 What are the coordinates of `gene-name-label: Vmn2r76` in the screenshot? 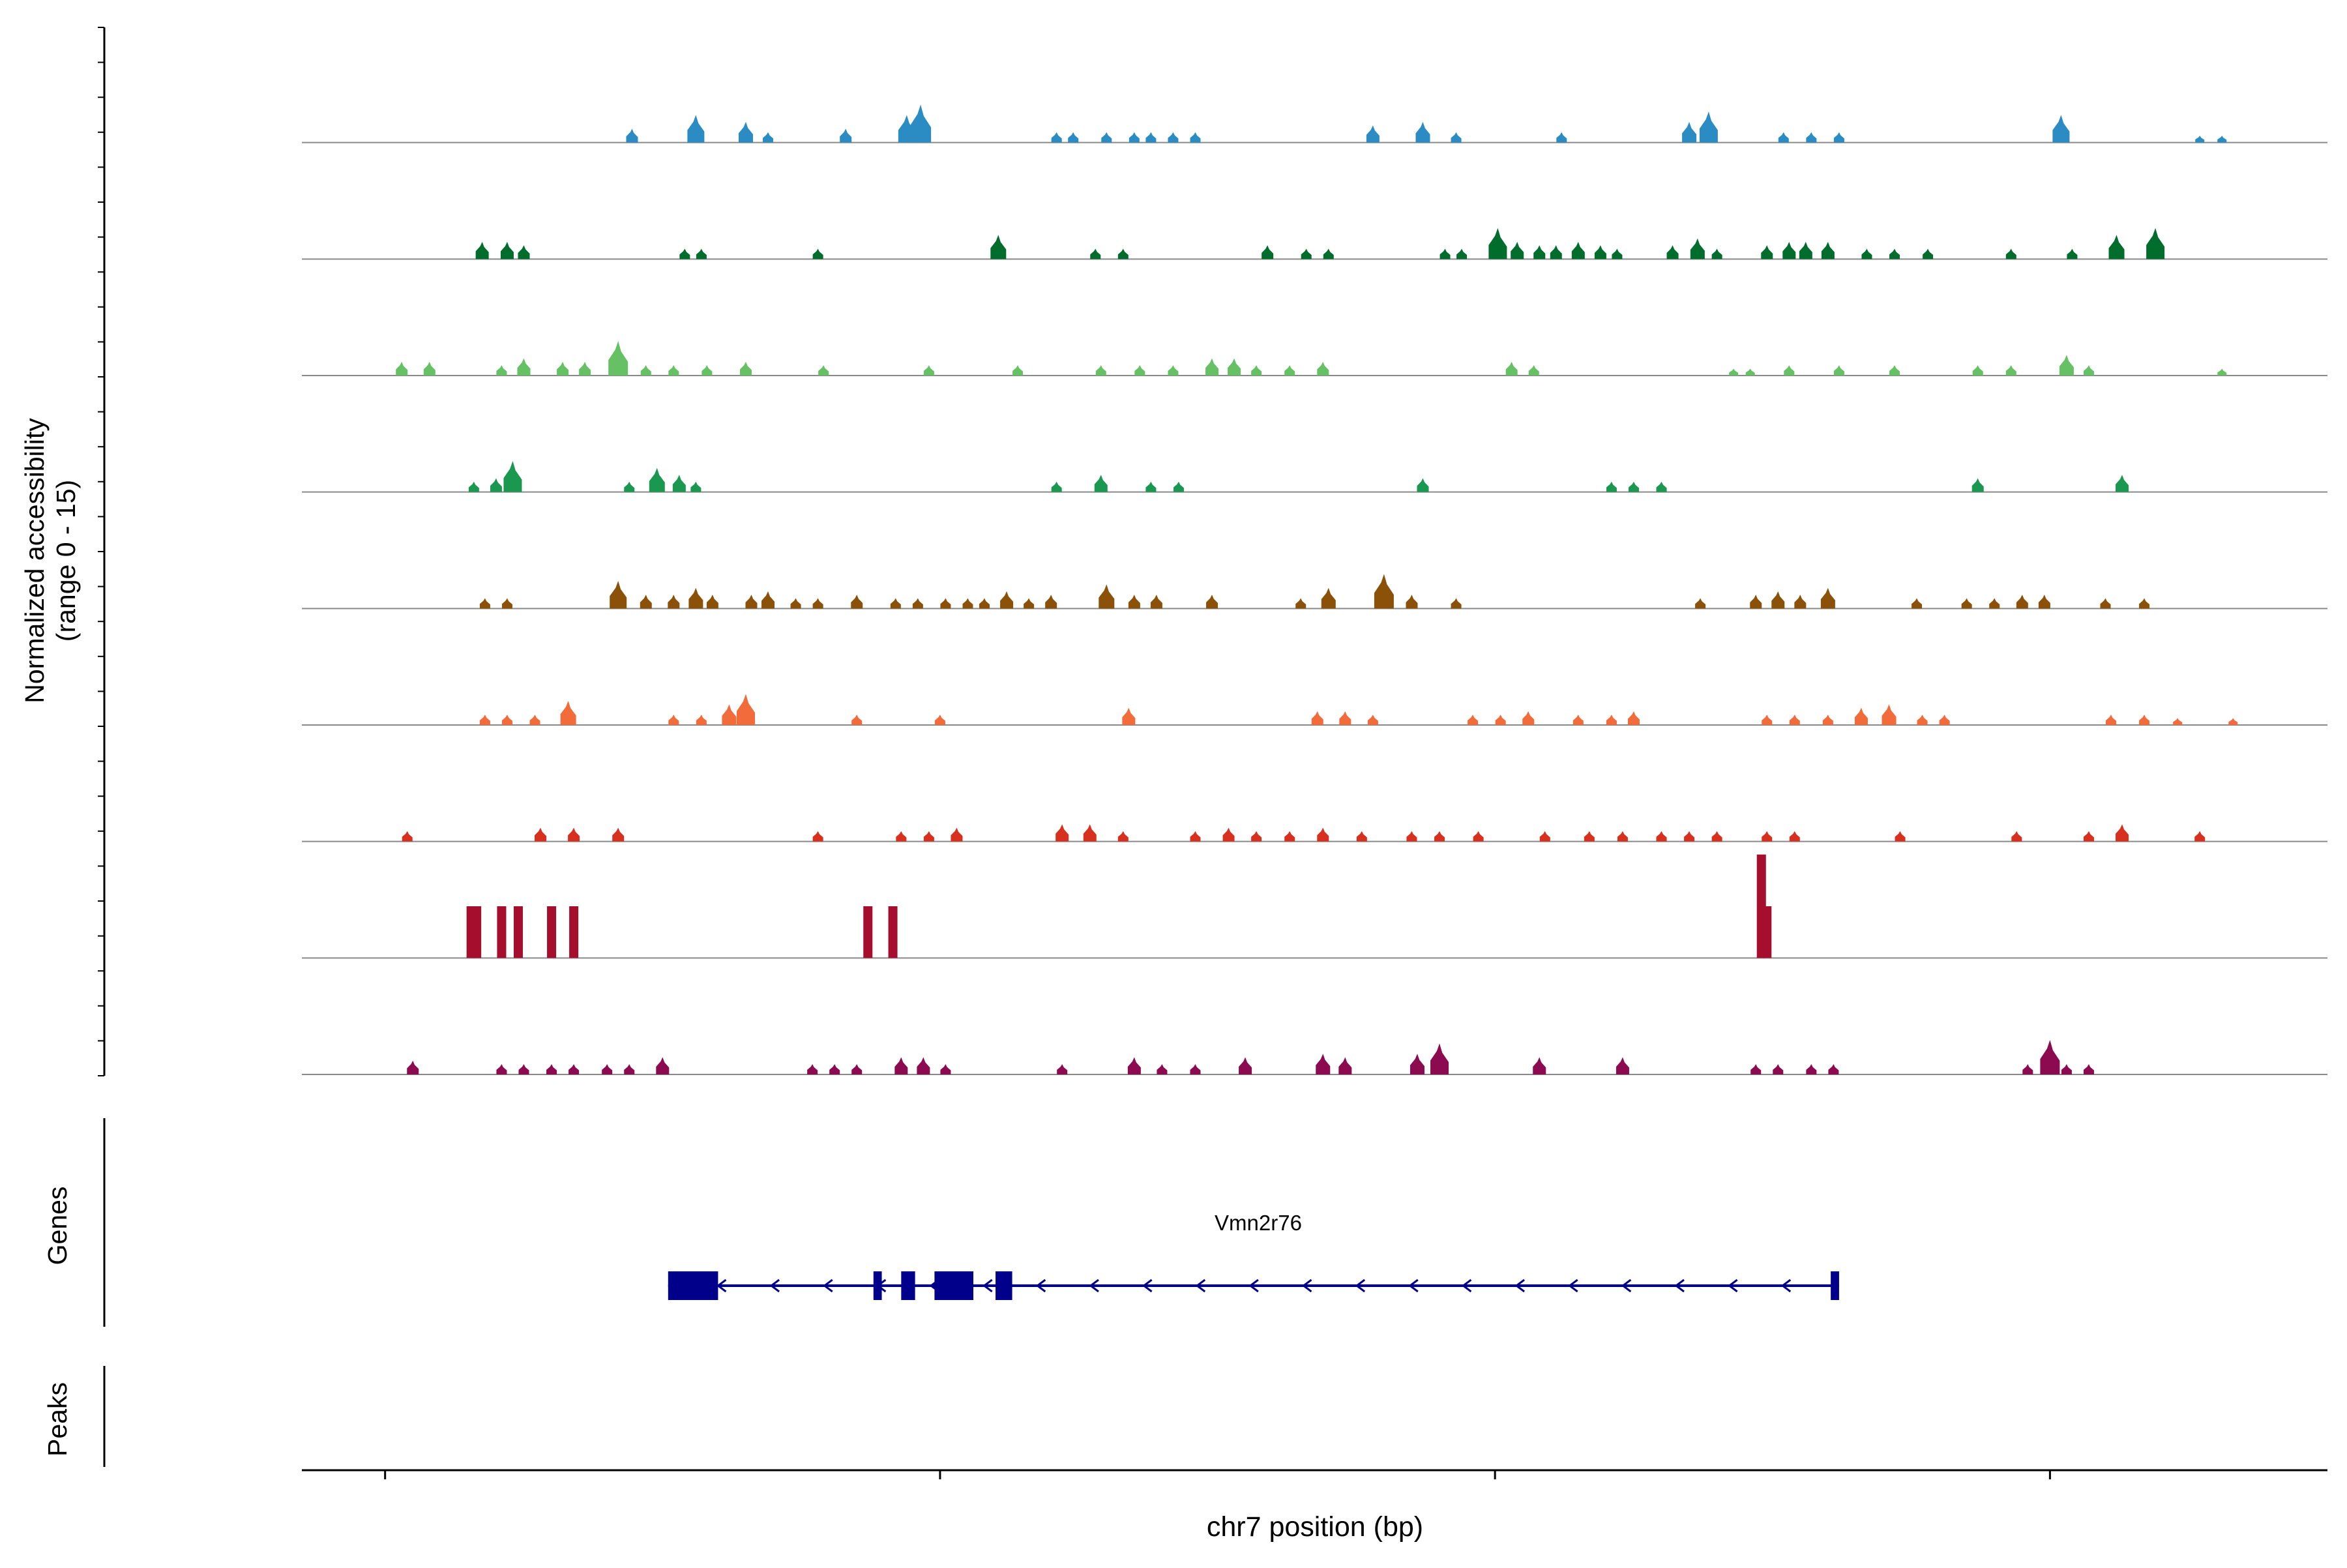 It's located at (1258, 1223).